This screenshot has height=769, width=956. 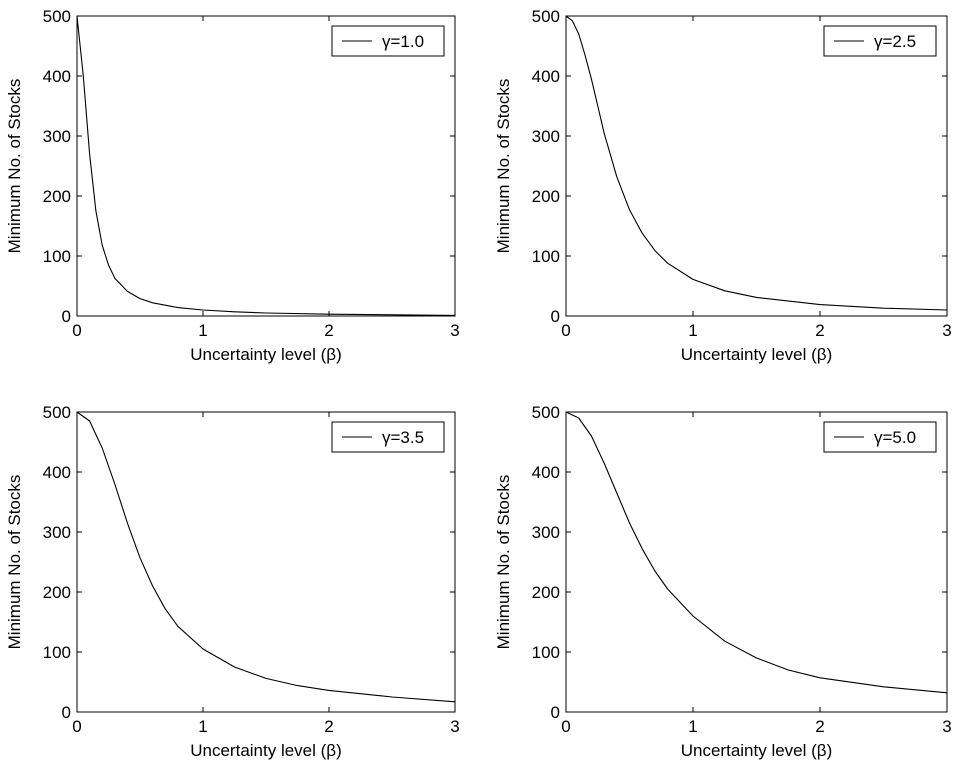 I want to click on legend: γ=5.0, so click(x=880, y=437).